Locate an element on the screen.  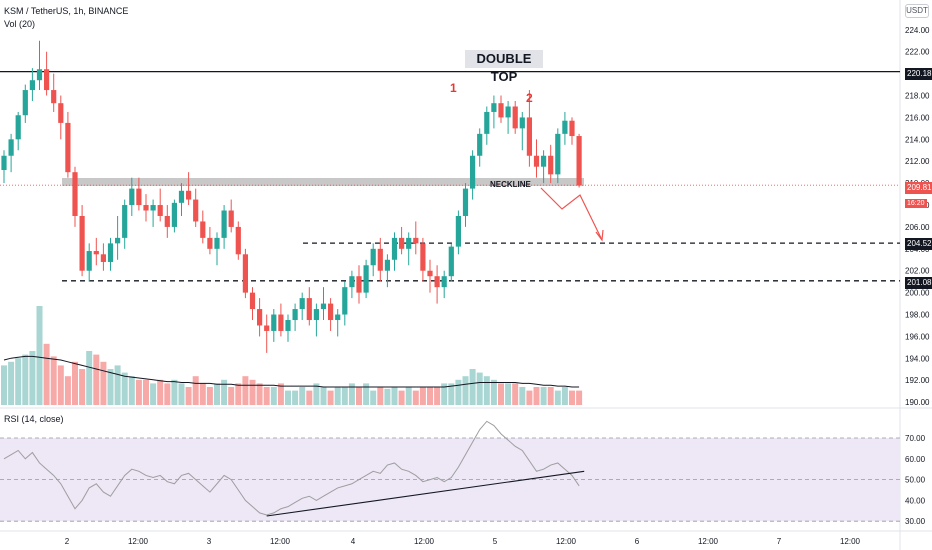
rsi-trendline is located at coordinates (425, 493).